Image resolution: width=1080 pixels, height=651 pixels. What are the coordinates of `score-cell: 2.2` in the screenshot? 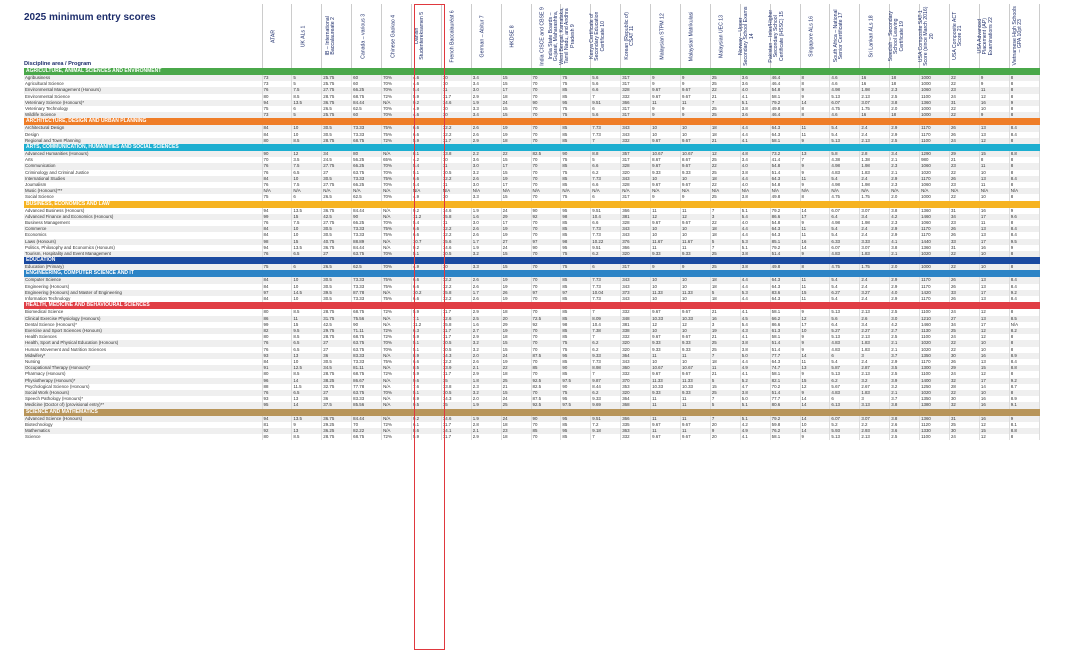 It's located at (875, 424).